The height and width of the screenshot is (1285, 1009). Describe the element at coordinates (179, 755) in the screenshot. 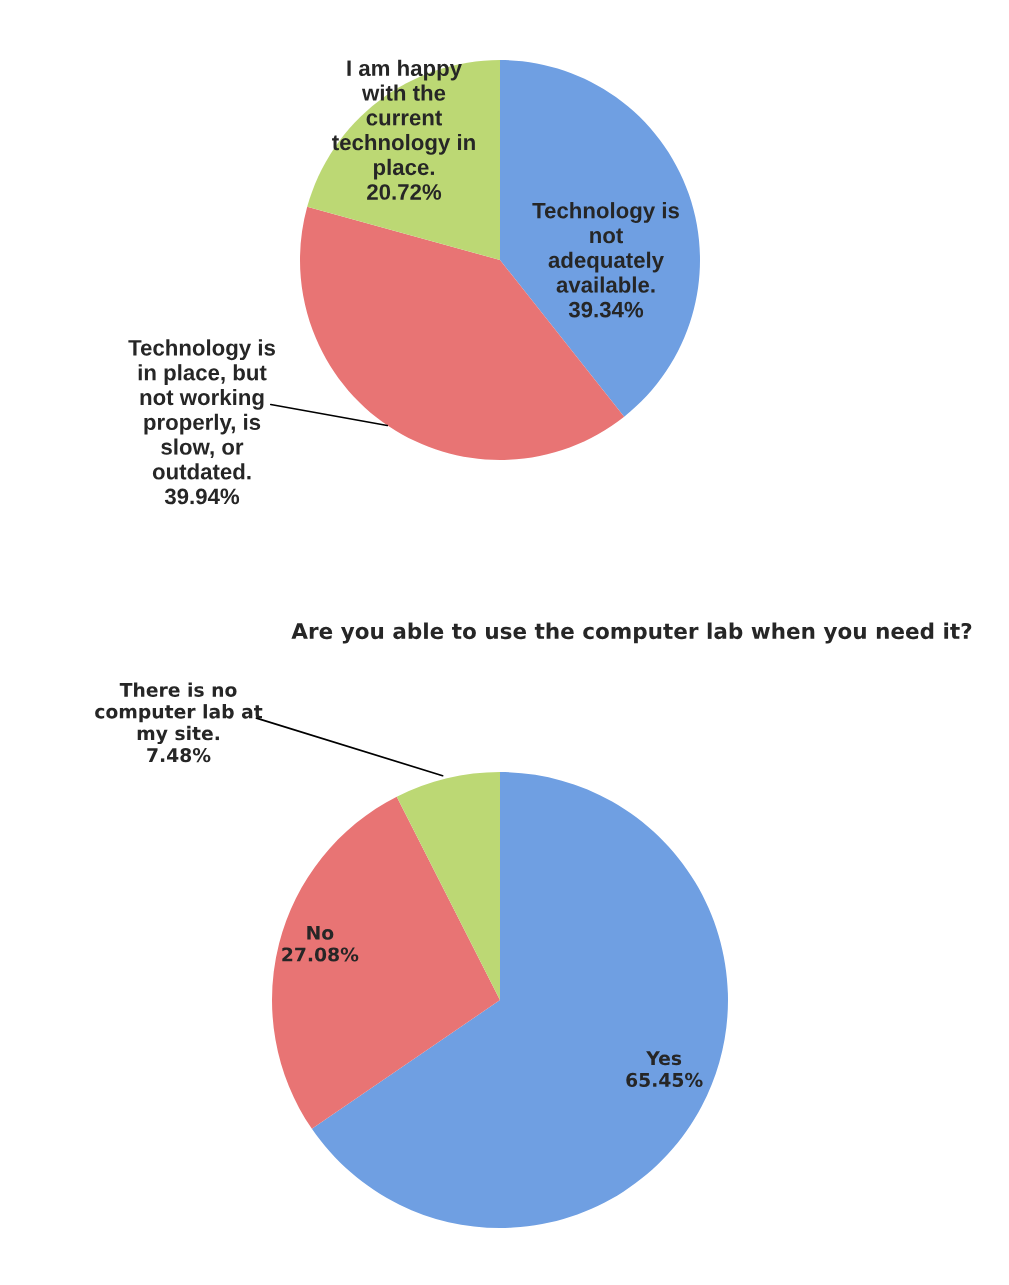

I see `data-label: 7.48%` at that location.